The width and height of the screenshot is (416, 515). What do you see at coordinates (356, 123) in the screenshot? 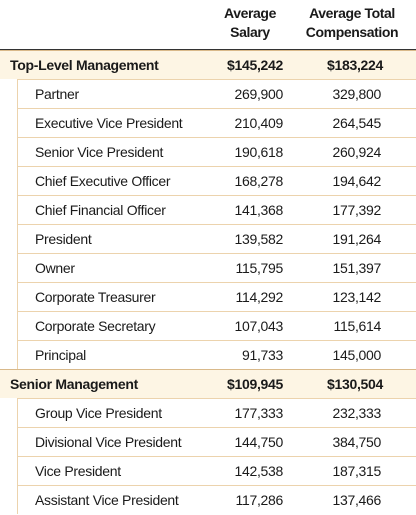
I see `average-compensation: 264,545` at bounding box center [356, 123].